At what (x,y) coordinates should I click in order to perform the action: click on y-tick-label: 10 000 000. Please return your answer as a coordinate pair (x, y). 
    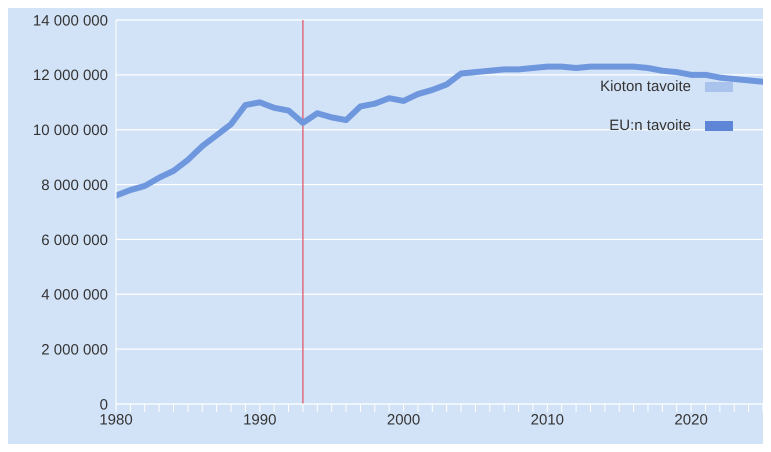
    Looking at the image, I should click on (70, 131).